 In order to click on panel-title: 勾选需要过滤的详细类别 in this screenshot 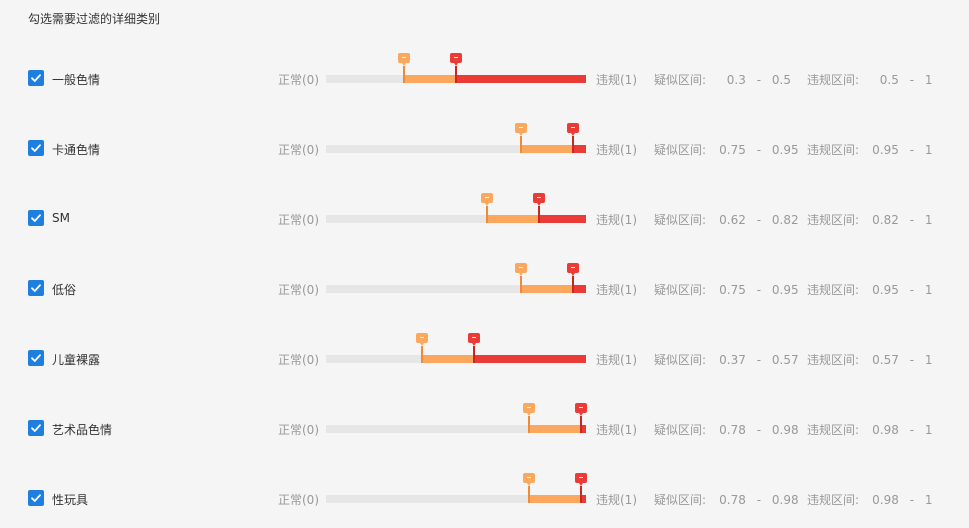, I will do `click(94, 19)`.